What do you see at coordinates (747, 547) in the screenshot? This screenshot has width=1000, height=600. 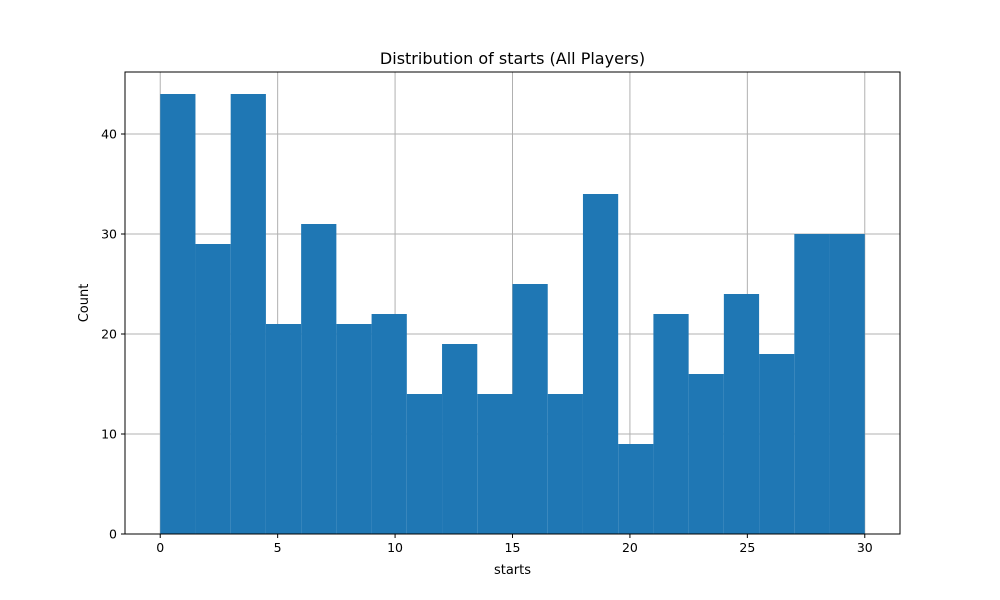 I see `x-tick-label: 25` at bounding box center [747, 547].